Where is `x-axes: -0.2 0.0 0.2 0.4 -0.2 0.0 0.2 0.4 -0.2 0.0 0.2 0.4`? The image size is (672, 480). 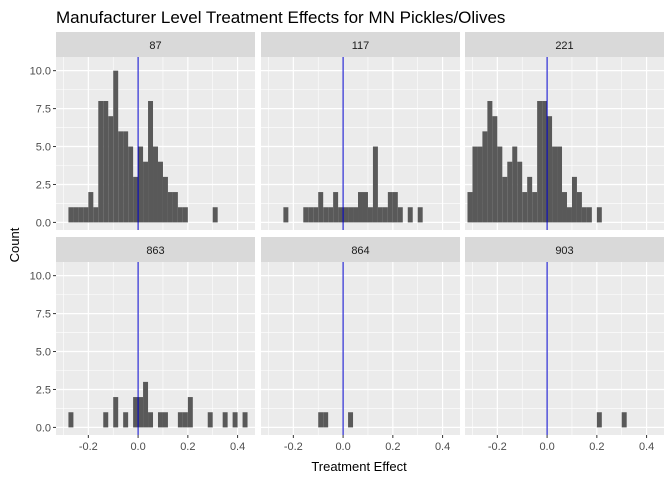
x-axes: -0.2 0.0 0.2 0.4 -0.2 0.0 0.2 0.4 -0.2 0.0 0.2 0.4 is located at coordinates (366, 444).